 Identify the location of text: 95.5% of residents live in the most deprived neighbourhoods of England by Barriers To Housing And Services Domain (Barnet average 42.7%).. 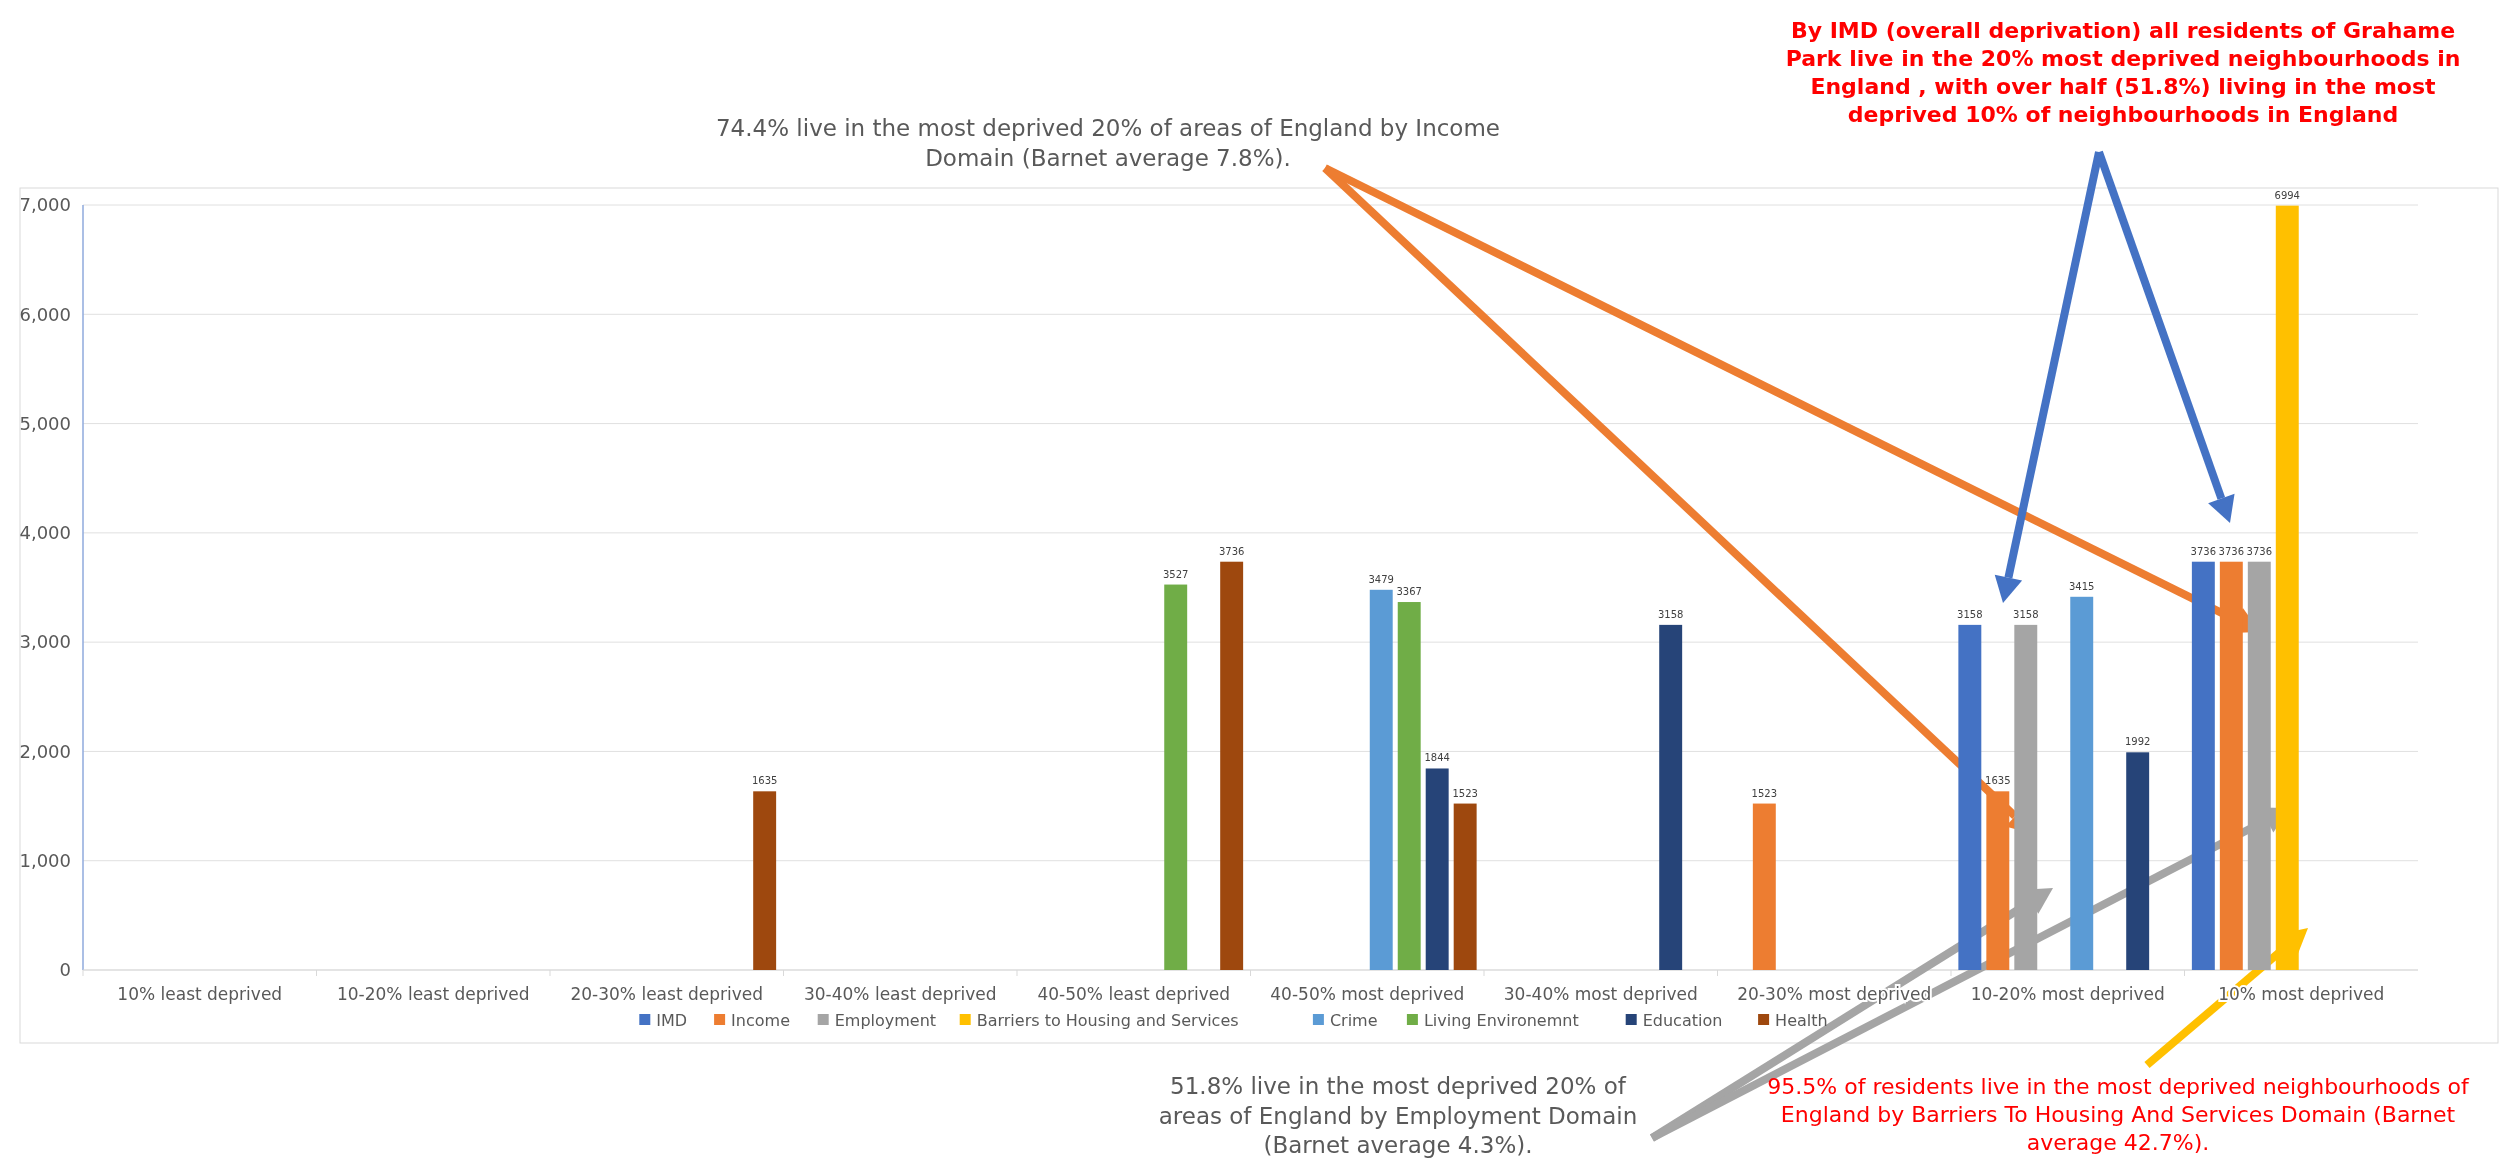
(2118, 1114).